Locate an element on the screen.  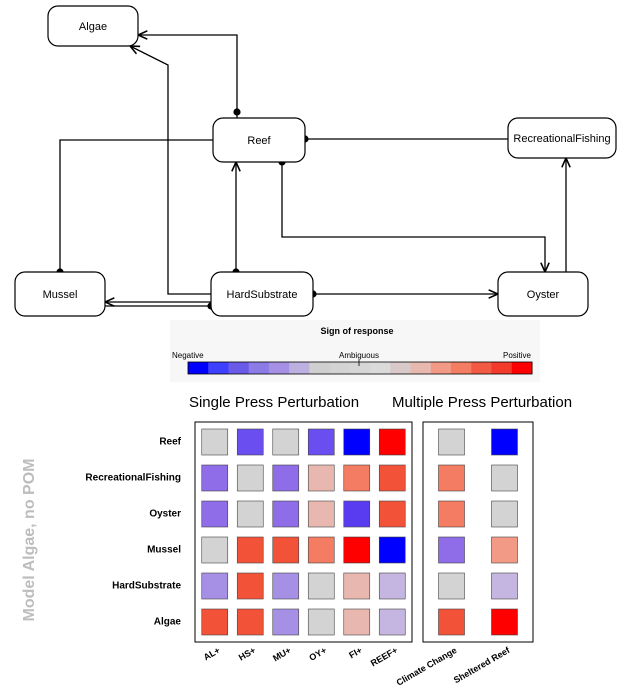
edge-reef-to-mussel is located at coordinates (134, 207).